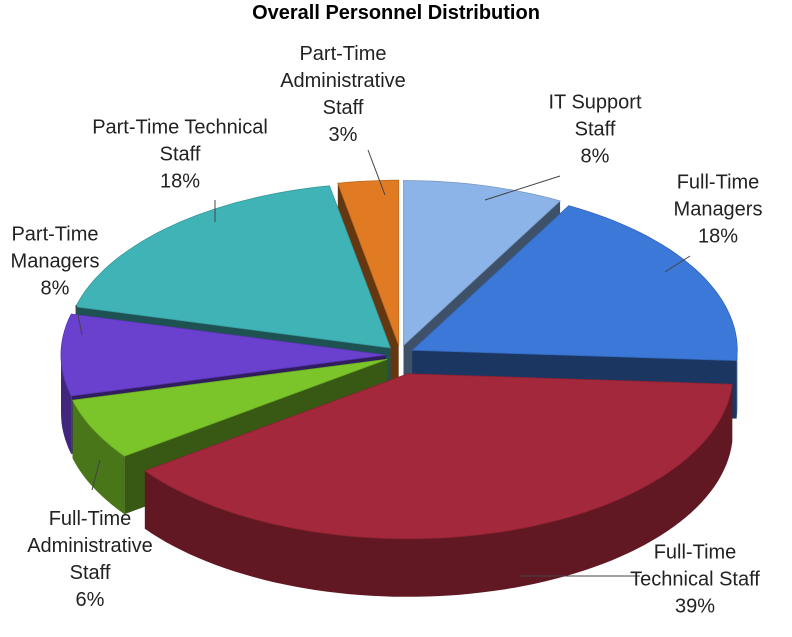 Image resolution: width=792 pixels, height=637 pixels. Describe the element at coordinates (90, 546) in the screenshot. I see `label-name: Full-Time Administrative Staff` at that location.